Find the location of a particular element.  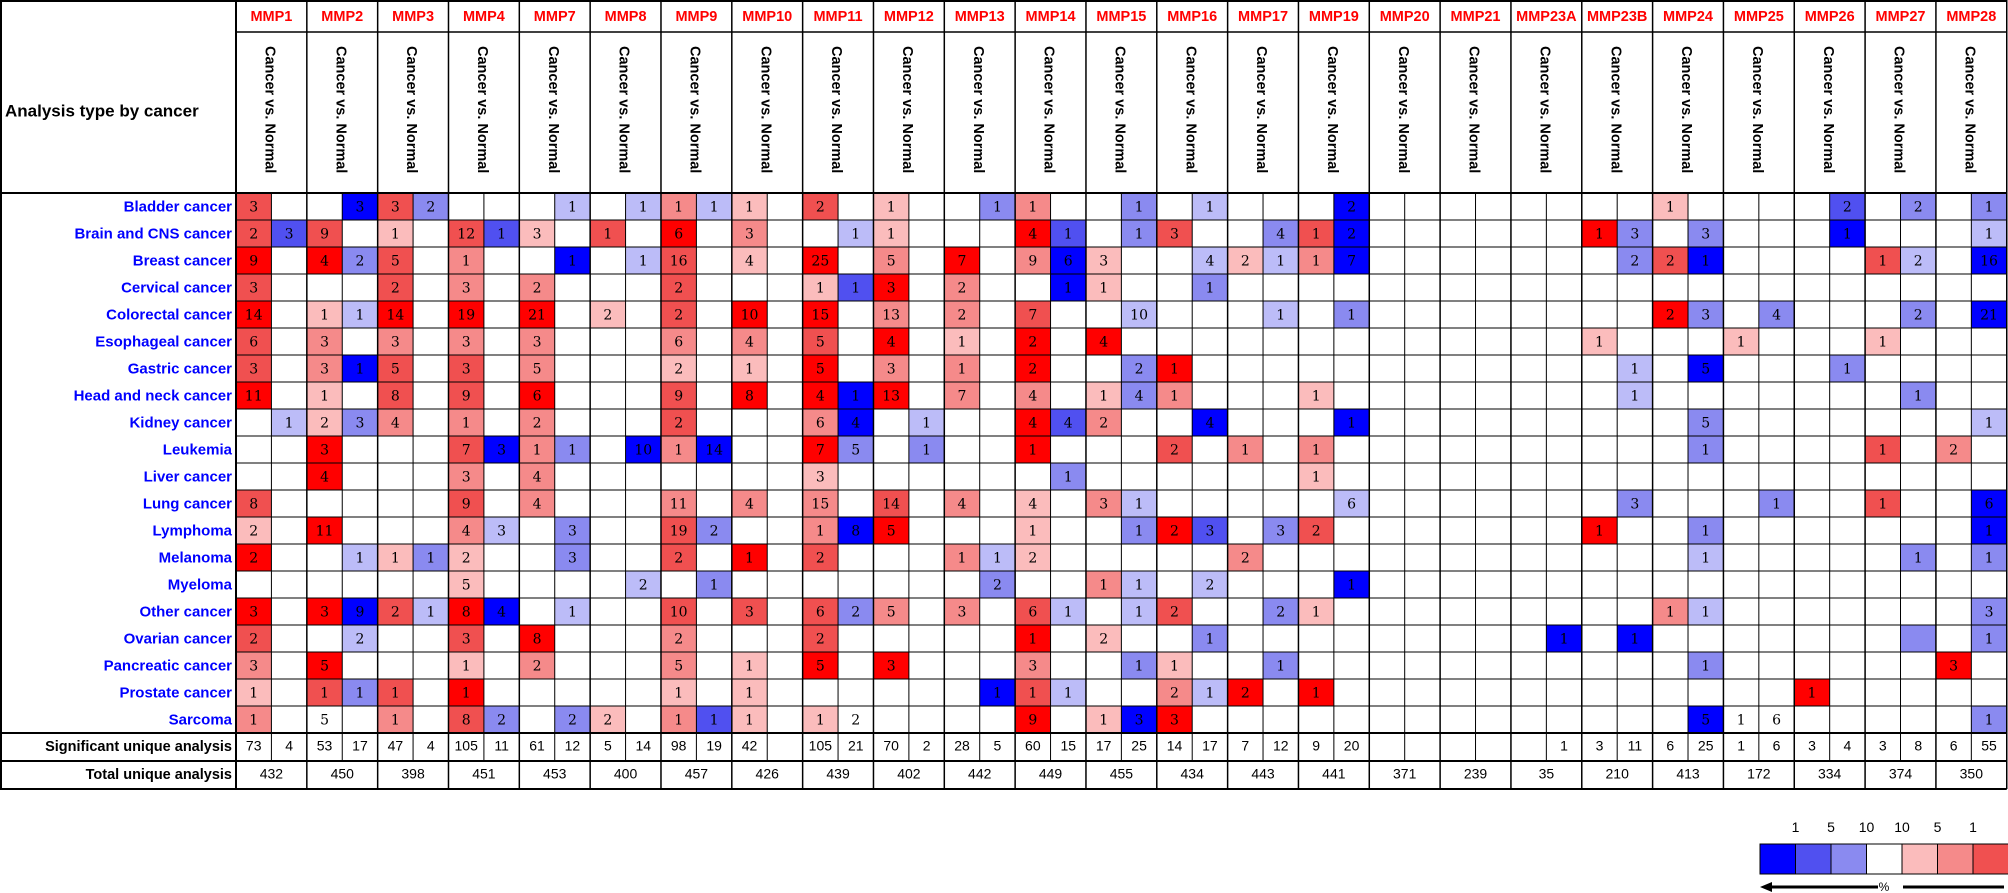

gene-label: MMP16 is located at coordinates (1192, 17).